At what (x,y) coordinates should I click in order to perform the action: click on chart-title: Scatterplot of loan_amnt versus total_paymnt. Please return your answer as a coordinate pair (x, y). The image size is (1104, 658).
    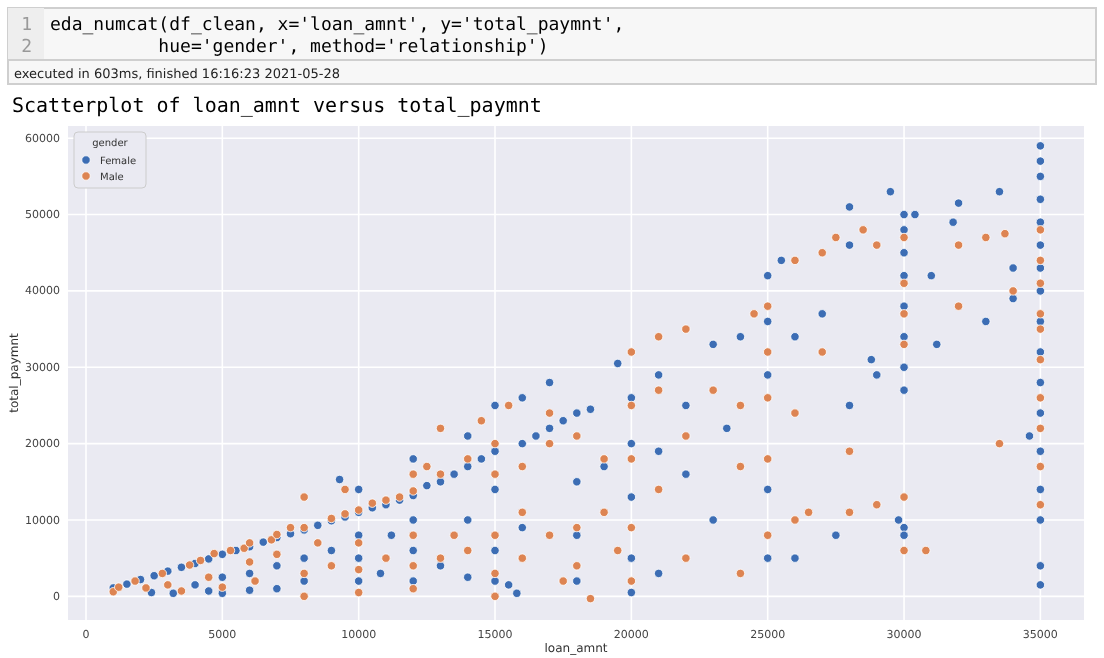
    Looking at the image, I should click on (277, 107).